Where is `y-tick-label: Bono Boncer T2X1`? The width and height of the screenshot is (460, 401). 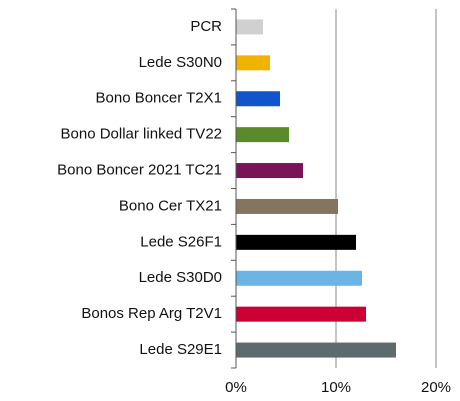
y-tick-label: Bono Boncer T2X1 is located at coordinates (159, 98).